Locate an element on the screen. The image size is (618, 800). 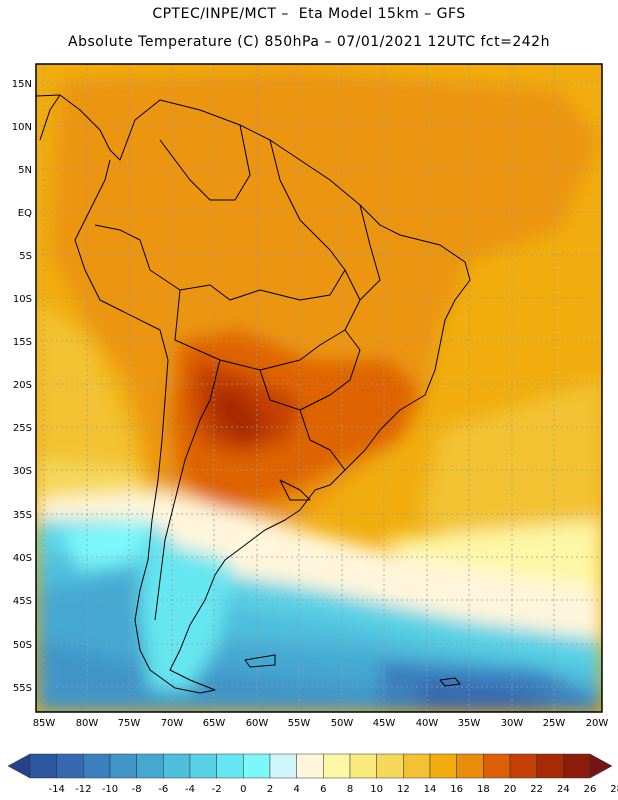
lon-label: 35W is located at coordinates (469, 723).